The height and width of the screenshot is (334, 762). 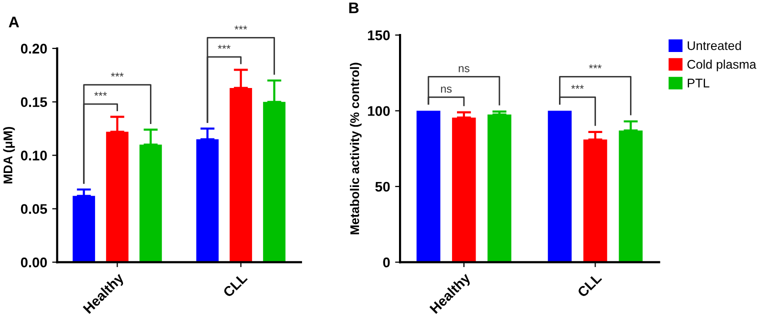 I want to click on chart-title: A, so click(x=14, y=22).